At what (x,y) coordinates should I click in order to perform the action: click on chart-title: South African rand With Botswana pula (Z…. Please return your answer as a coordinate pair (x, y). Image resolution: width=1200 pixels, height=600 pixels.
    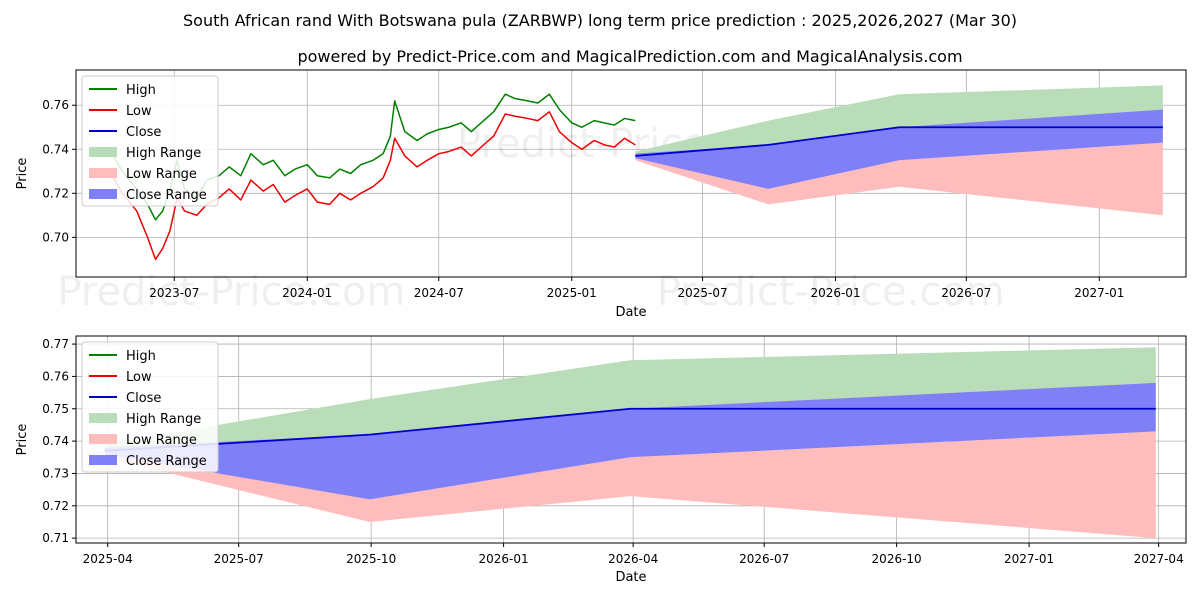
    Looking at the image, I should click on (600, 20).